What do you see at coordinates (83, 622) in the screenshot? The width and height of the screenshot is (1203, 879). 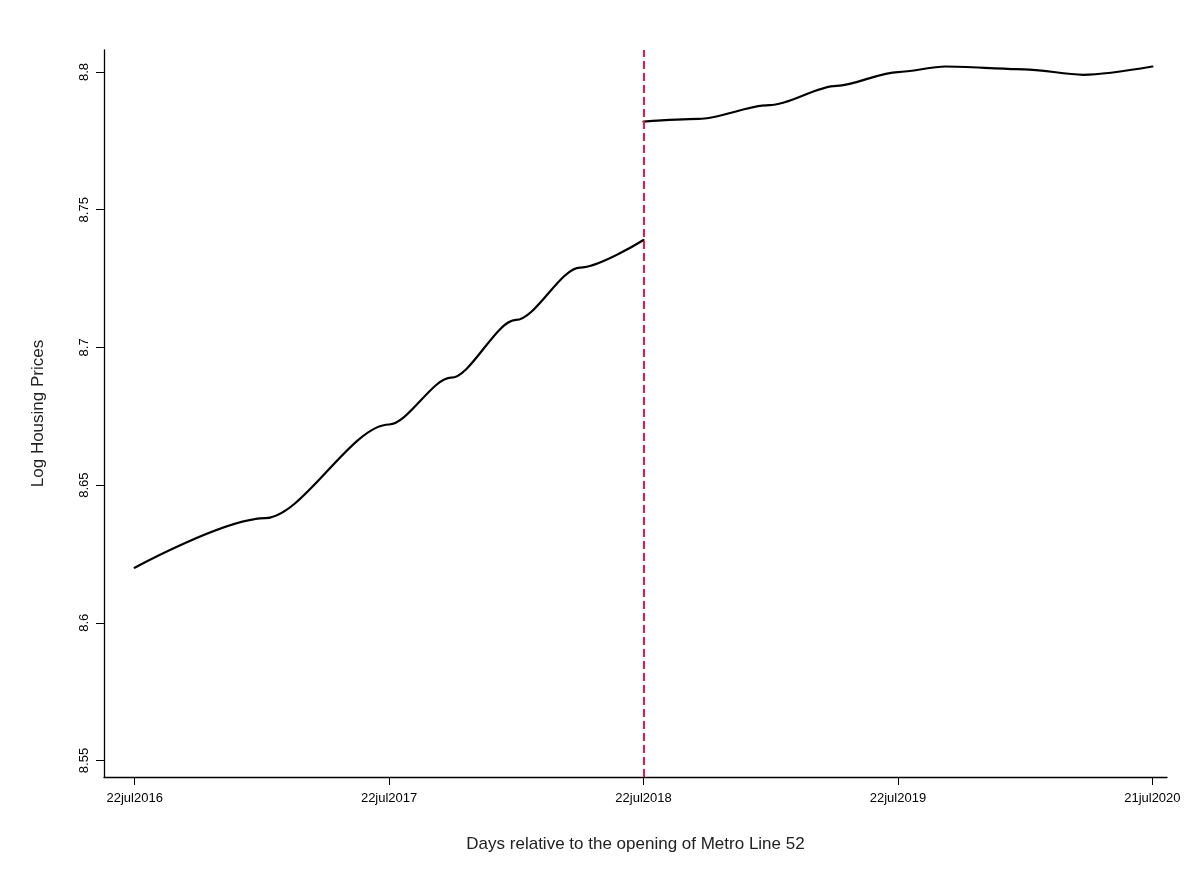 I see `y-tick-label: 8.6` at bounding box center [83, 622].